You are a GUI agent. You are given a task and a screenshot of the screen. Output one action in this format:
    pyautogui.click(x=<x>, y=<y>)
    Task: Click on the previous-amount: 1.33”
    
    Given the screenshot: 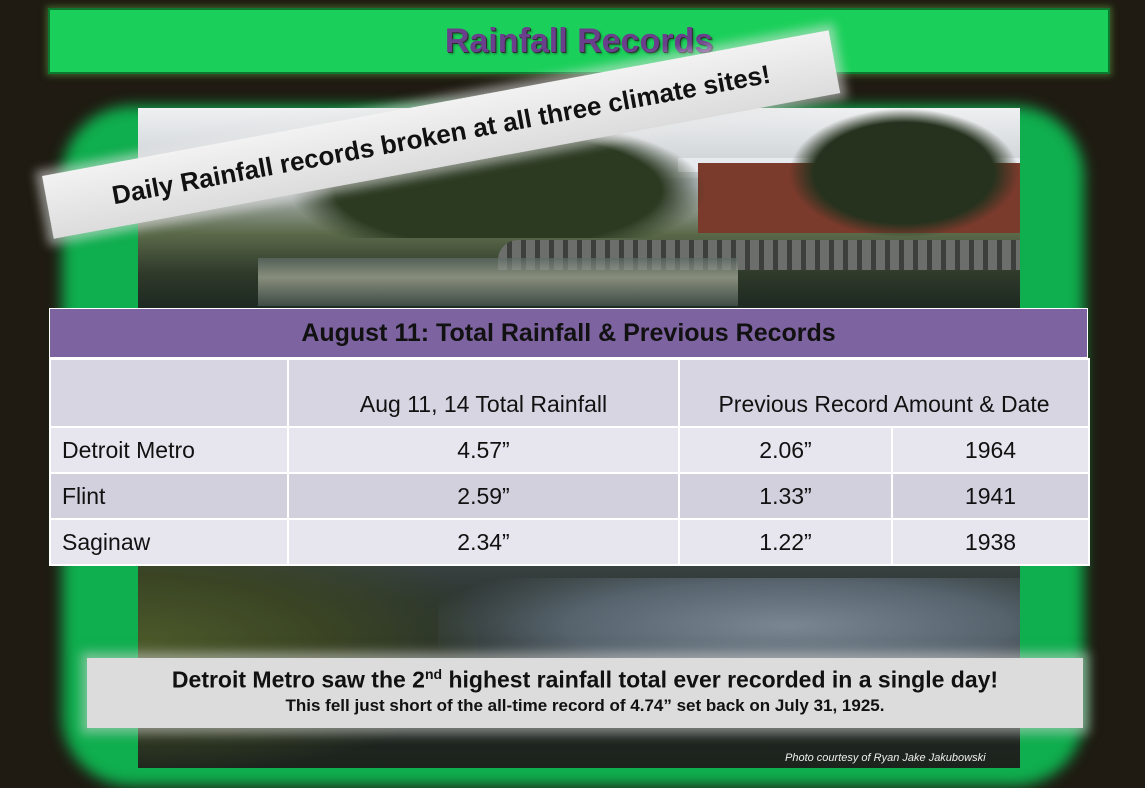 What is the action you would take?
    pyautogui.click(x=785, y=496)
    